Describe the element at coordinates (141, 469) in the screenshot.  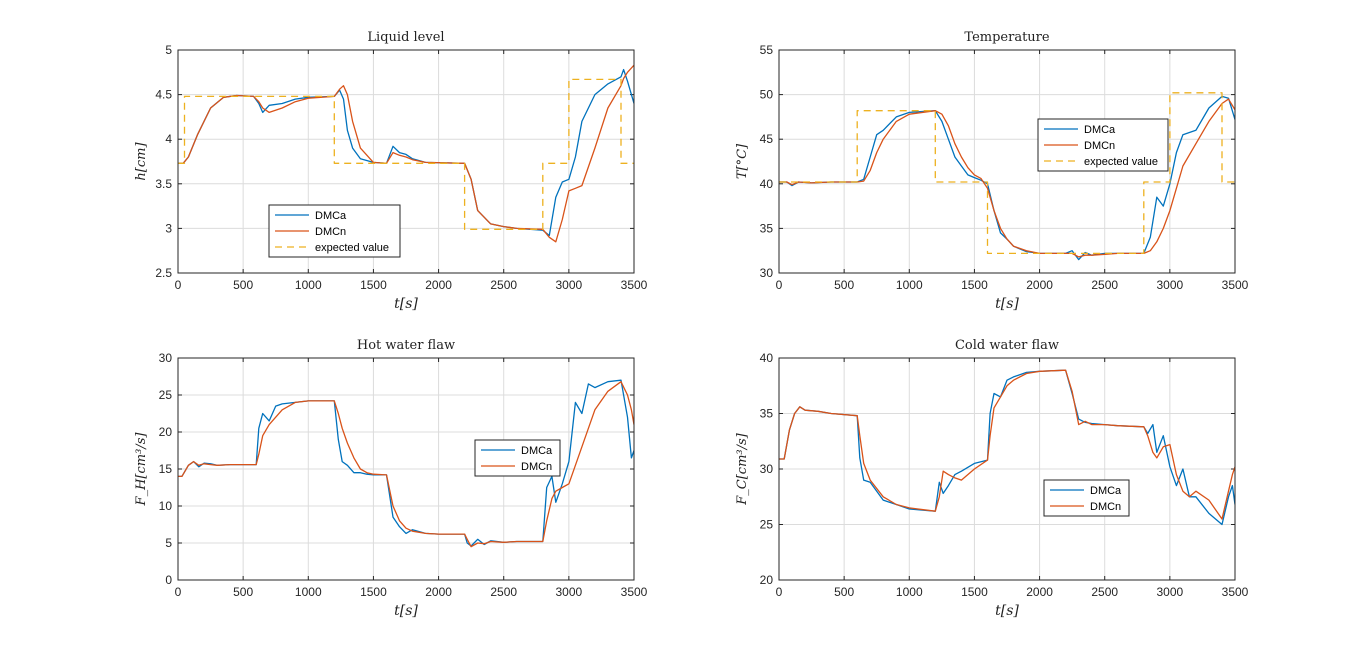
I see `y-axis-label: F_H[cm³/s]` at that location.